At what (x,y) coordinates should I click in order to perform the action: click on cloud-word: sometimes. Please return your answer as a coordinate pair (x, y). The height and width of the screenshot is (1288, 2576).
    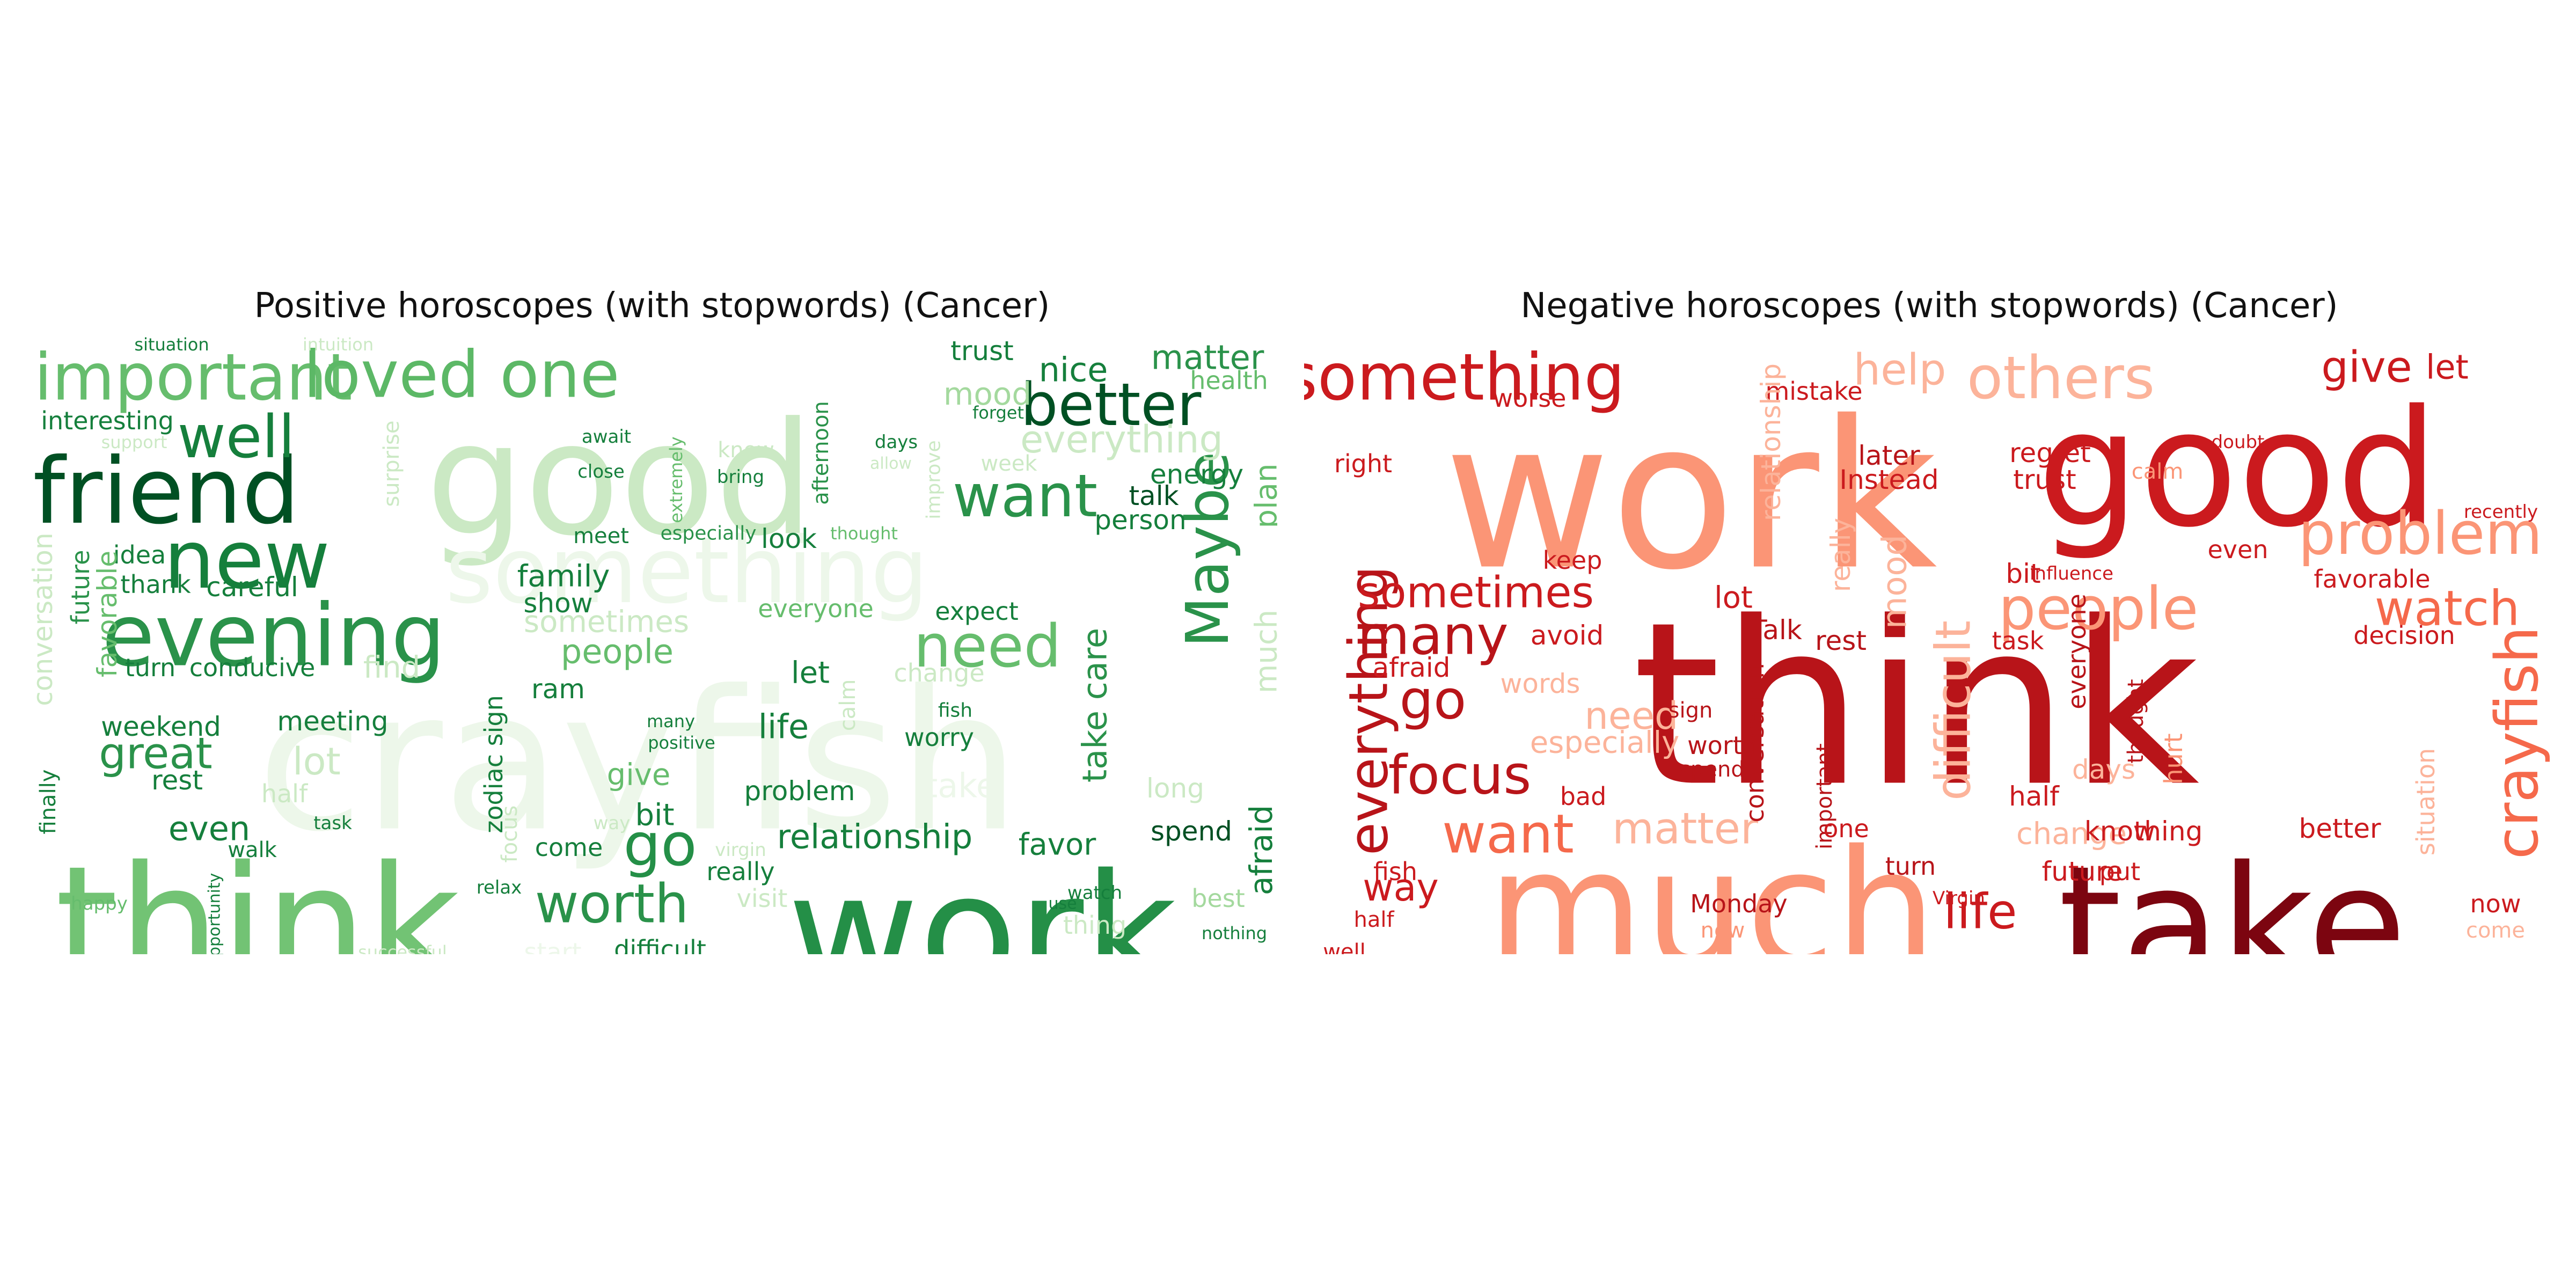
    Looking at the image, I should click on (606, 622).